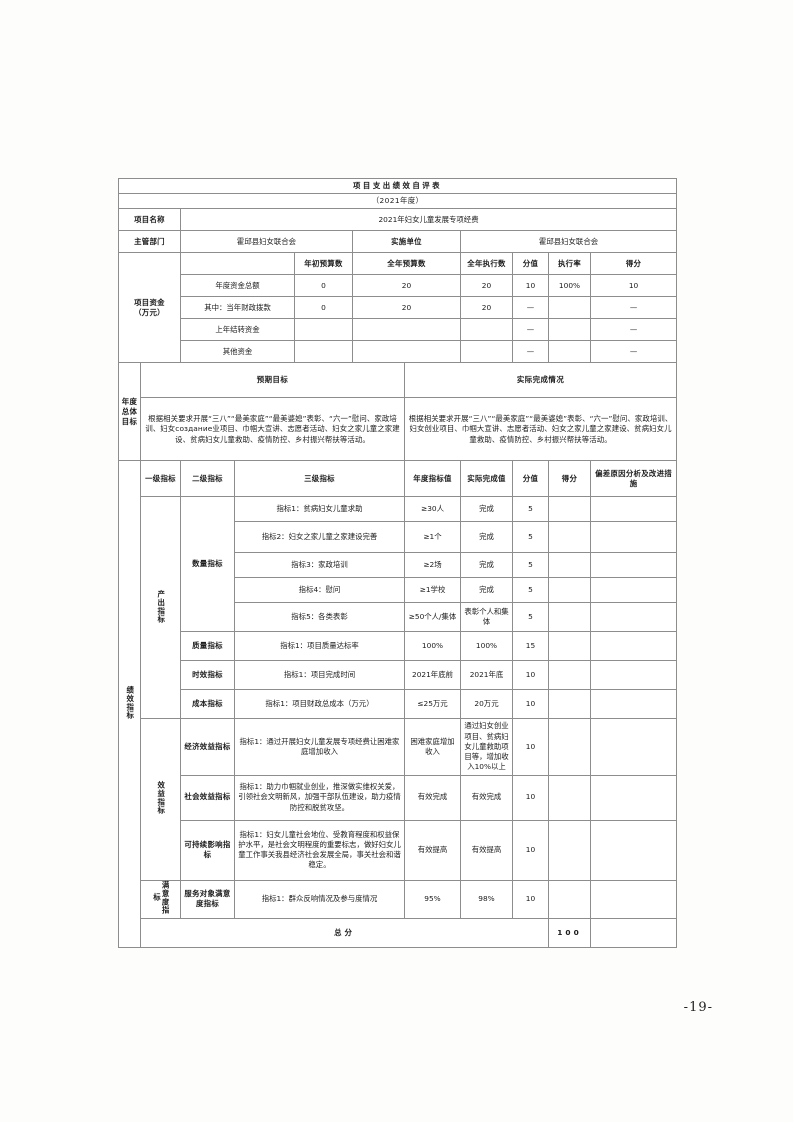 The width and height of the screenshot is (793, 1122). I want to click on project-funds-unit-text: （万元）, so click(149, 312).